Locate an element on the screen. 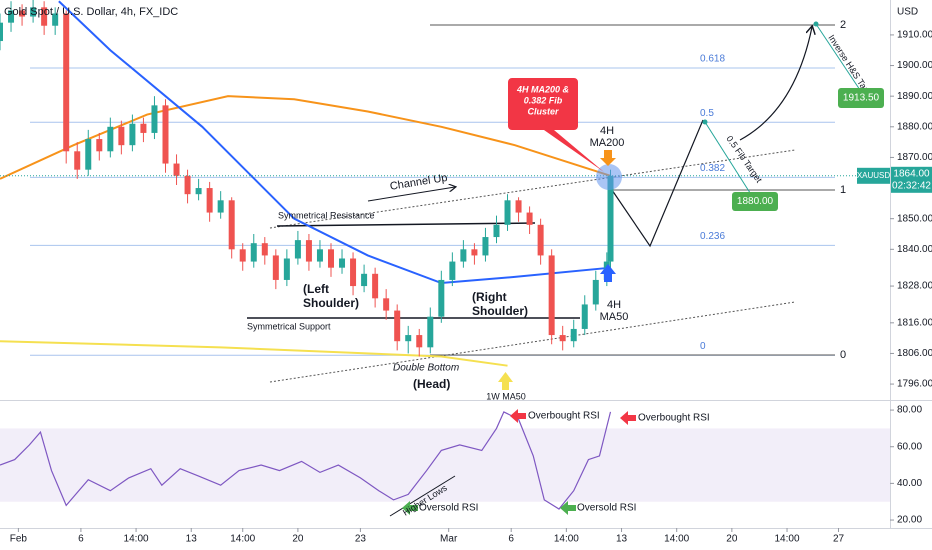 The image size is (932, 550). y-tick-label: 1828.00 is located at coordinates (914, 286).